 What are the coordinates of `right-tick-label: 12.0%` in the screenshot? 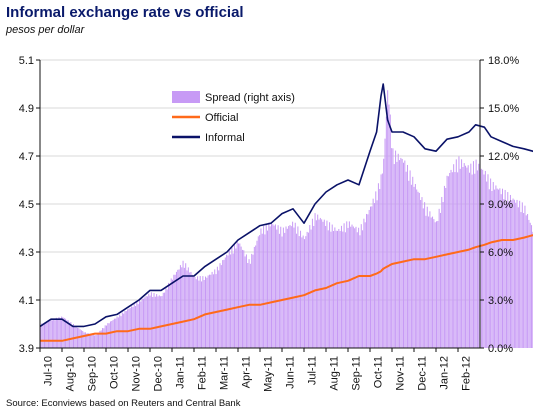 It's located at (503, 157).